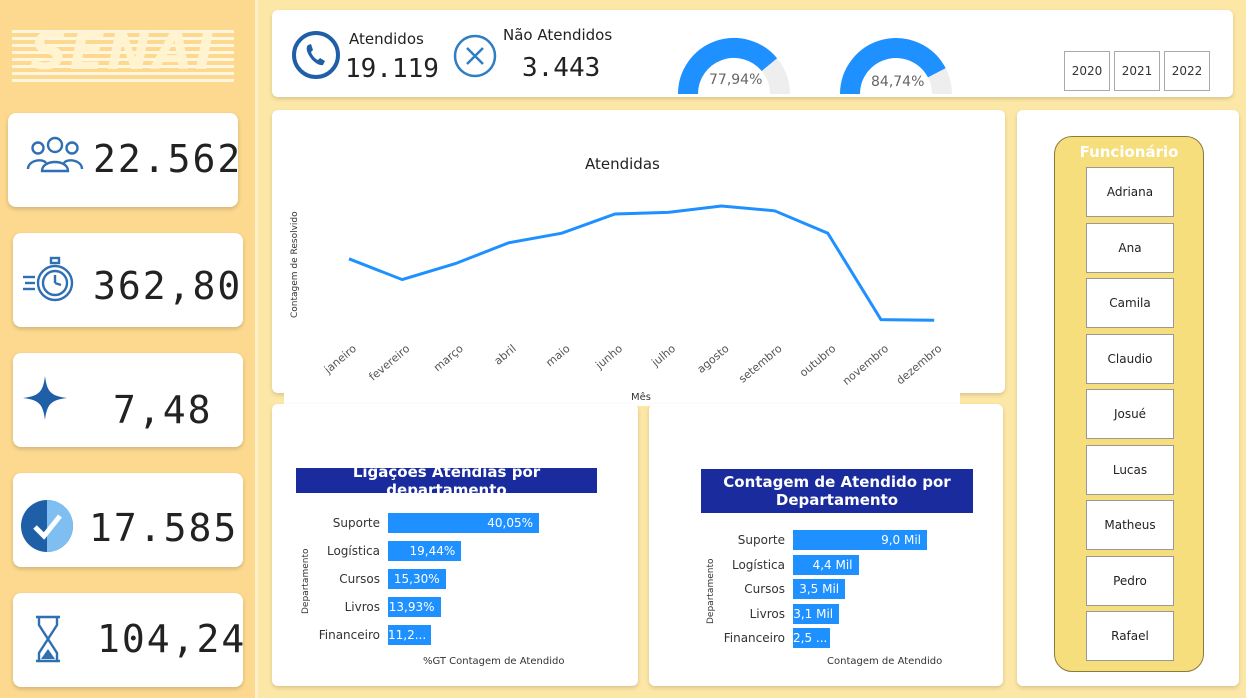  I want to click on star-icon, so click(45, 398).